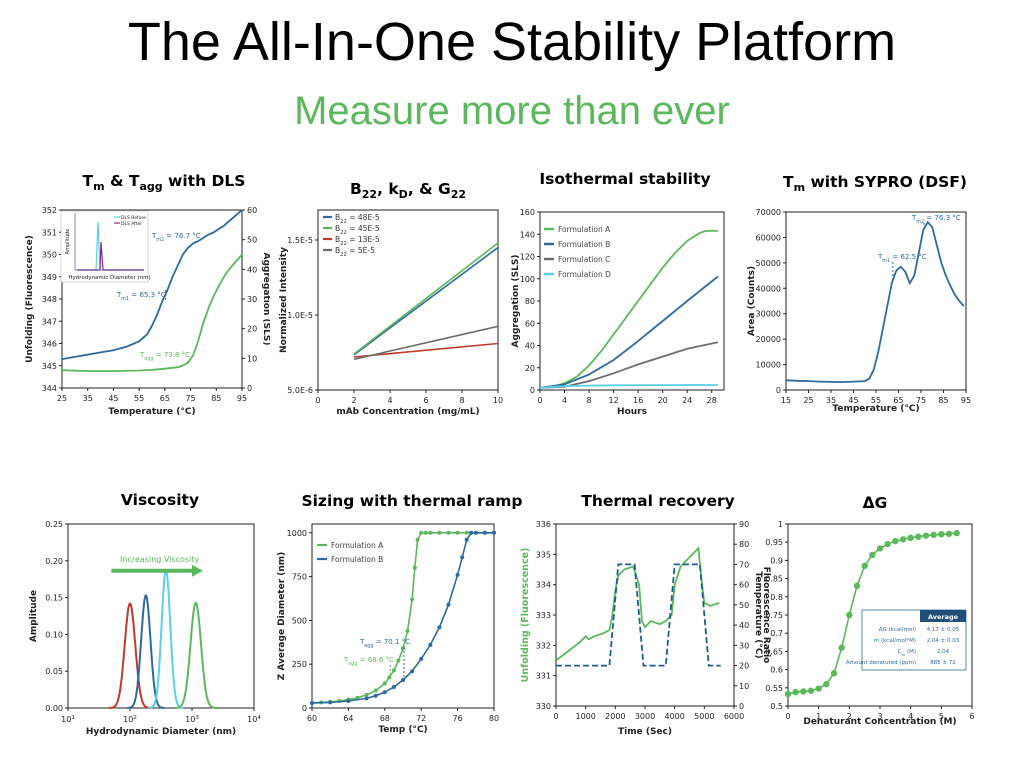 The height and width of the screenshot is (768, 1024). Describe the element at coordinates (704, 716) in the screenshot. I see `rec-xtick-label: 5000` at that location.